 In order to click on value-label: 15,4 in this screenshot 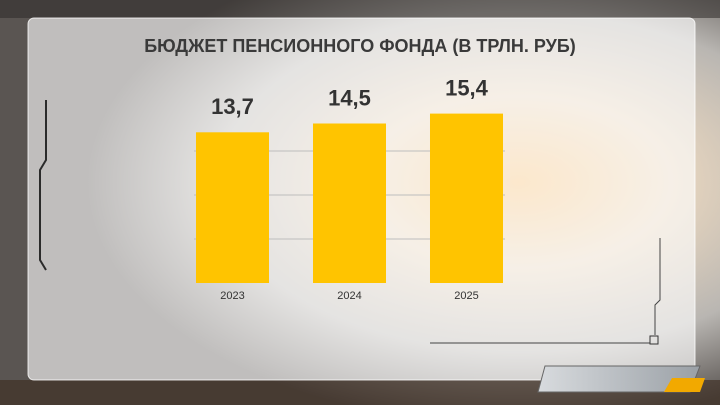, I will do `click(467, 87)`.